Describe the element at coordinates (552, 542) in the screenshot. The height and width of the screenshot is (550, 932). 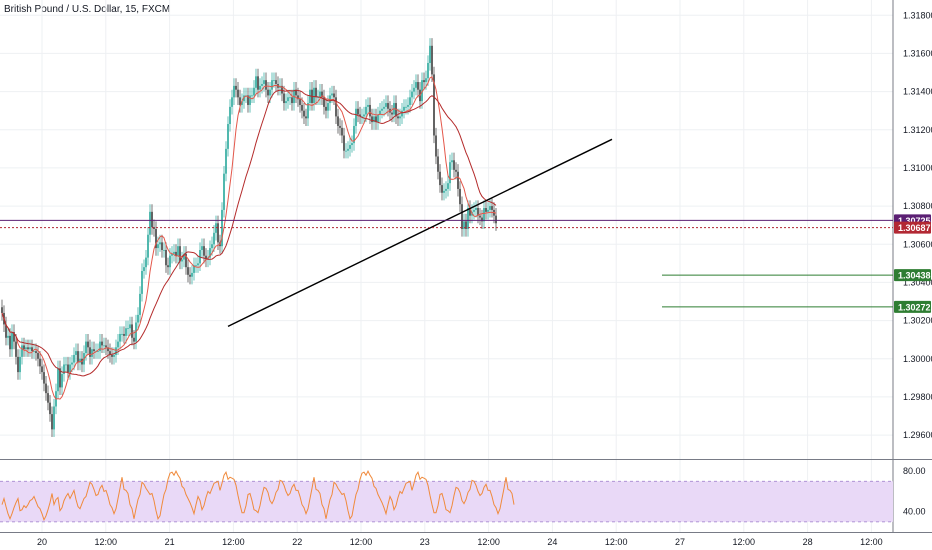
I see `x-tick-label: 24` at that location.